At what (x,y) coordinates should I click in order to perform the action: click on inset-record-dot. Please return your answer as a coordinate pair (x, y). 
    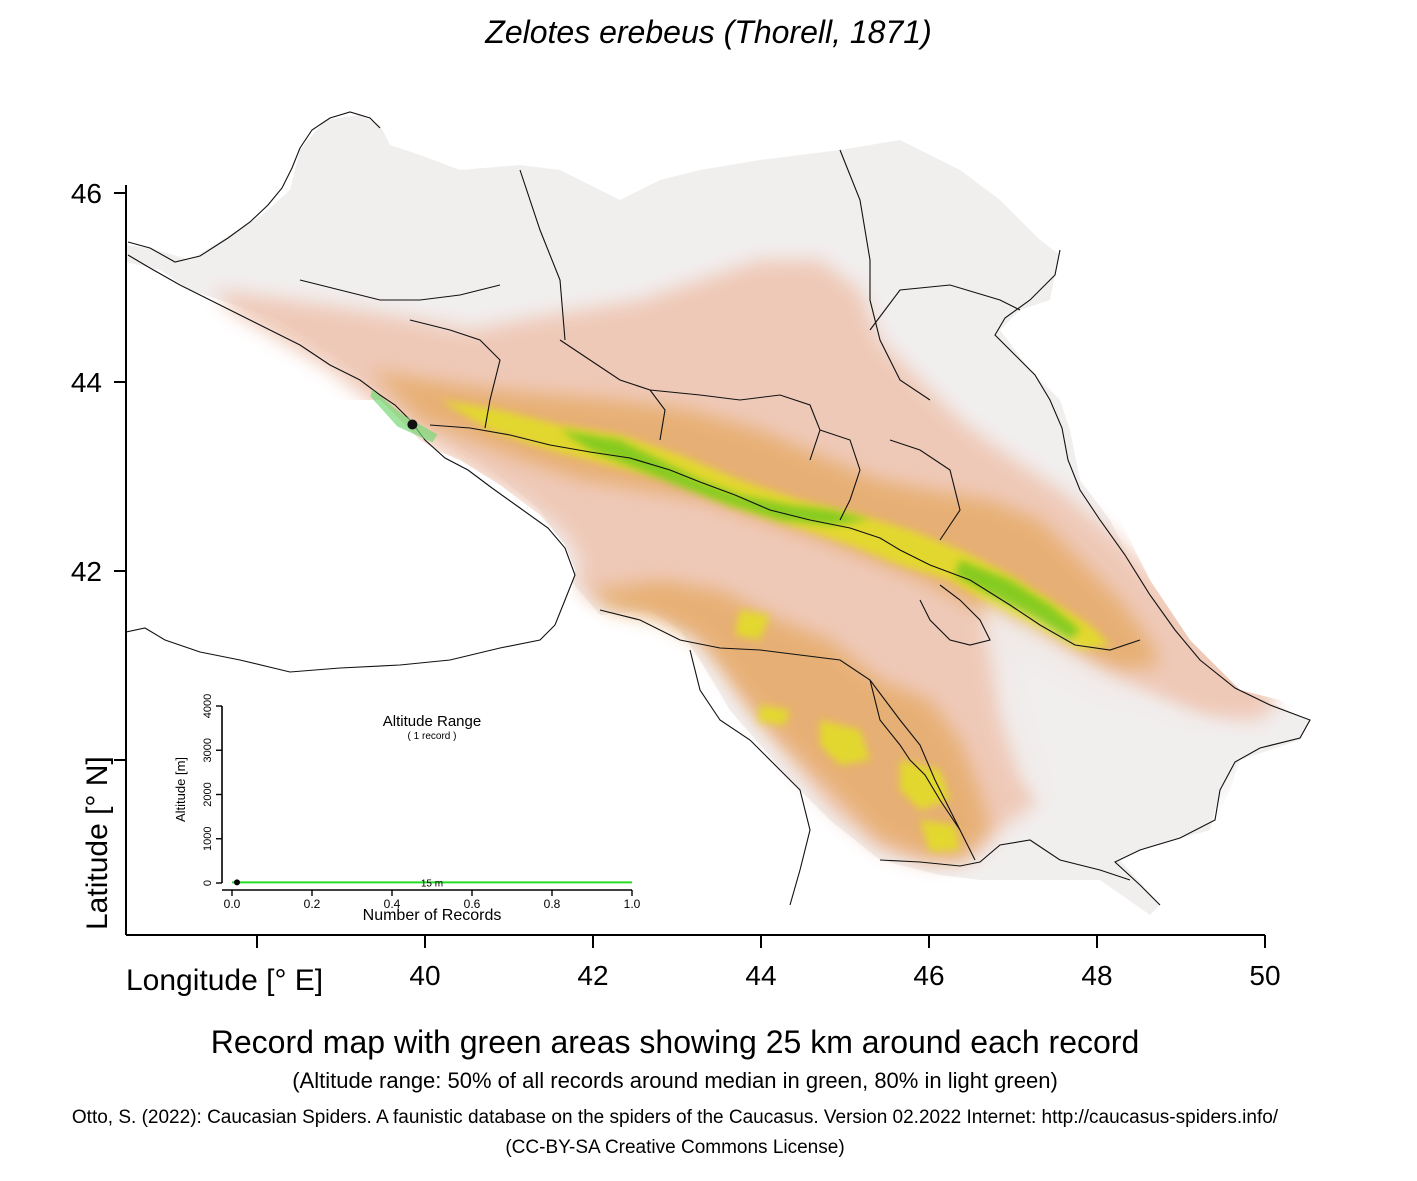
    Looking at the image, I should click on (237, 882).